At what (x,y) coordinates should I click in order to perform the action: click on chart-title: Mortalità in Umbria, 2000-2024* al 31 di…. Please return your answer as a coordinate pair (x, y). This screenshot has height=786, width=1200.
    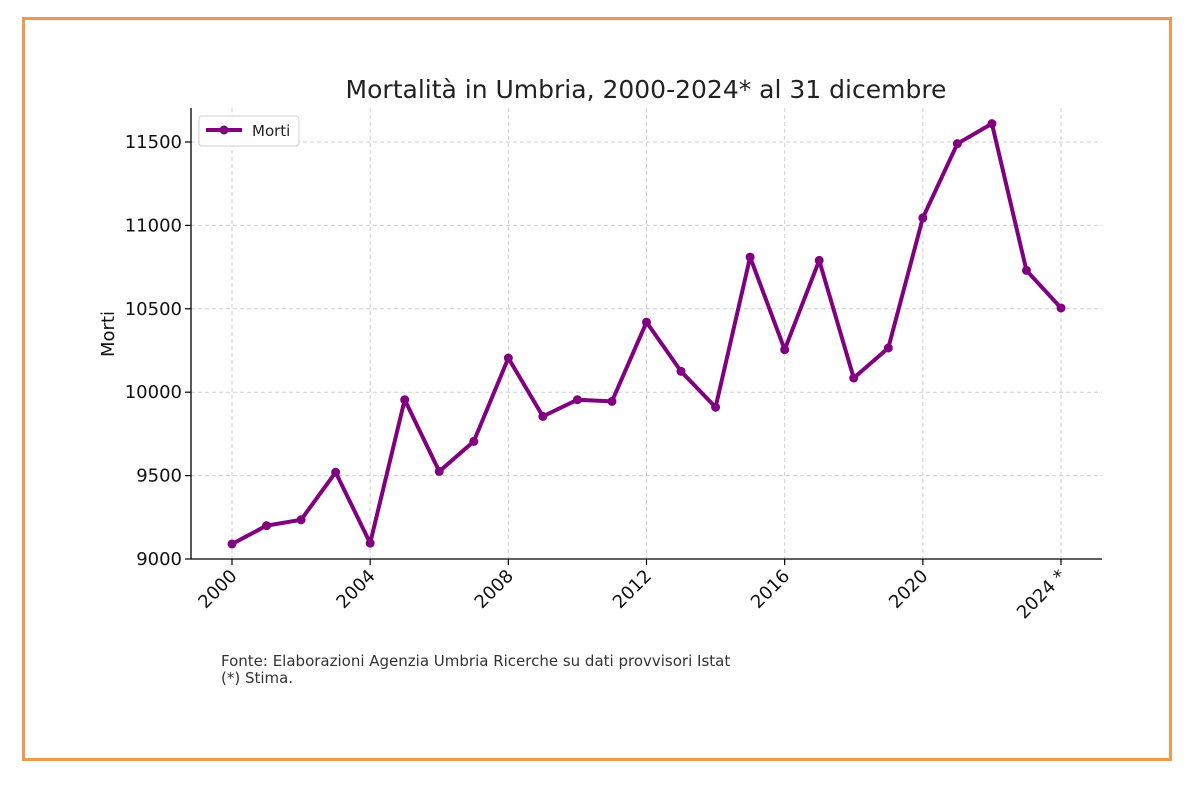
    Looking at the image, I should click on (646, 89).